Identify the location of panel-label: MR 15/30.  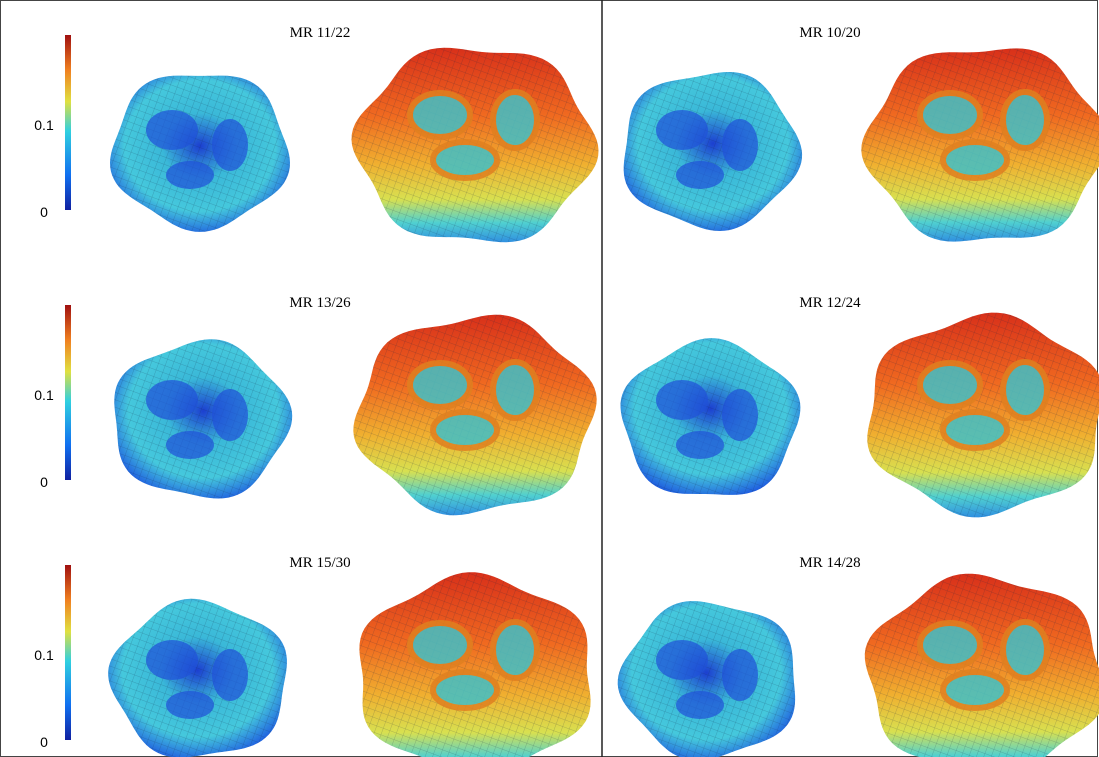
(319, 563).